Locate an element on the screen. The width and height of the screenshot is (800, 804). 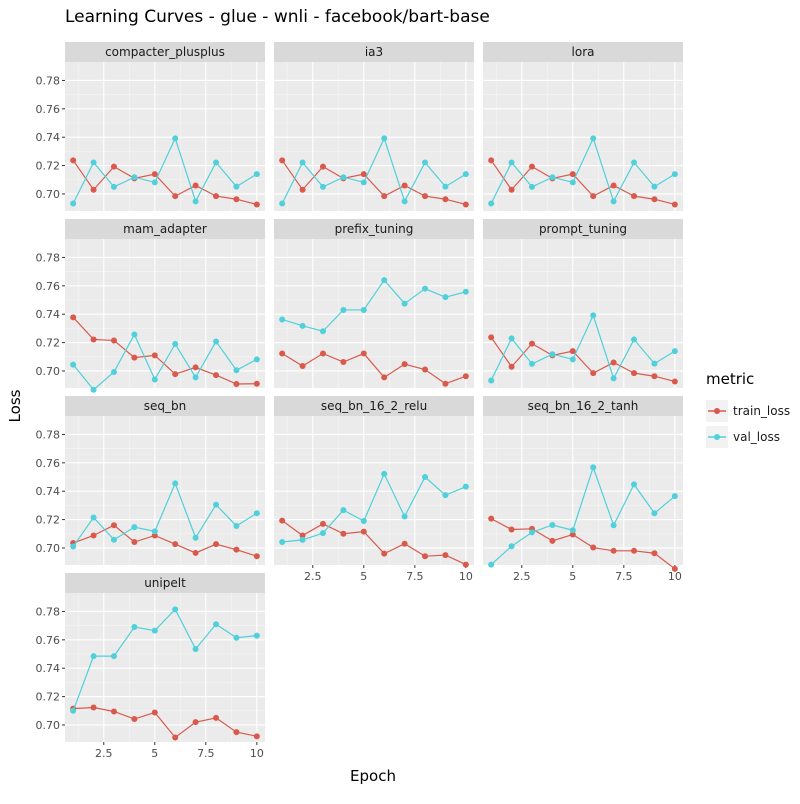
x-tick-label: 10 is located at coordinates (675, 576).